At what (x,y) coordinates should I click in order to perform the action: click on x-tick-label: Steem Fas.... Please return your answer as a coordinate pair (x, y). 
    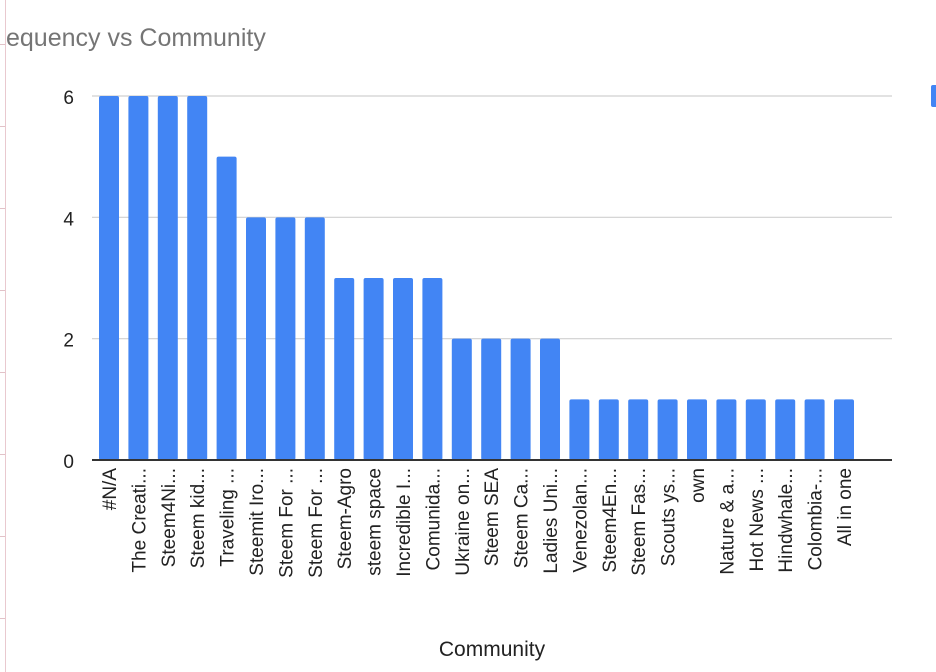
    Looking at the image, I should click on (639, 522).